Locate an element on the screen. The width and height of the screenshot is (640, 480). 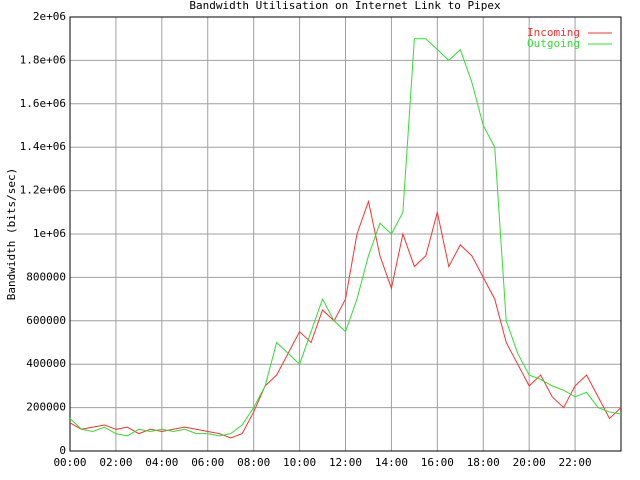
x-tick-label: 10:00 is located at coordinates (299, 462).